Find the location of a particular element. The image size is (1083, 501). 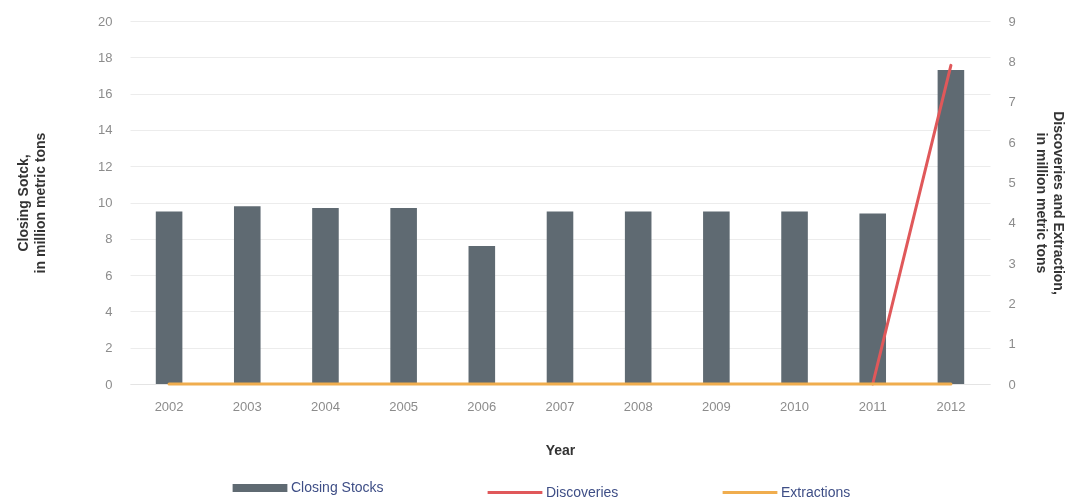

x-tick-label: 2004 is located at coordinates (325, 406).